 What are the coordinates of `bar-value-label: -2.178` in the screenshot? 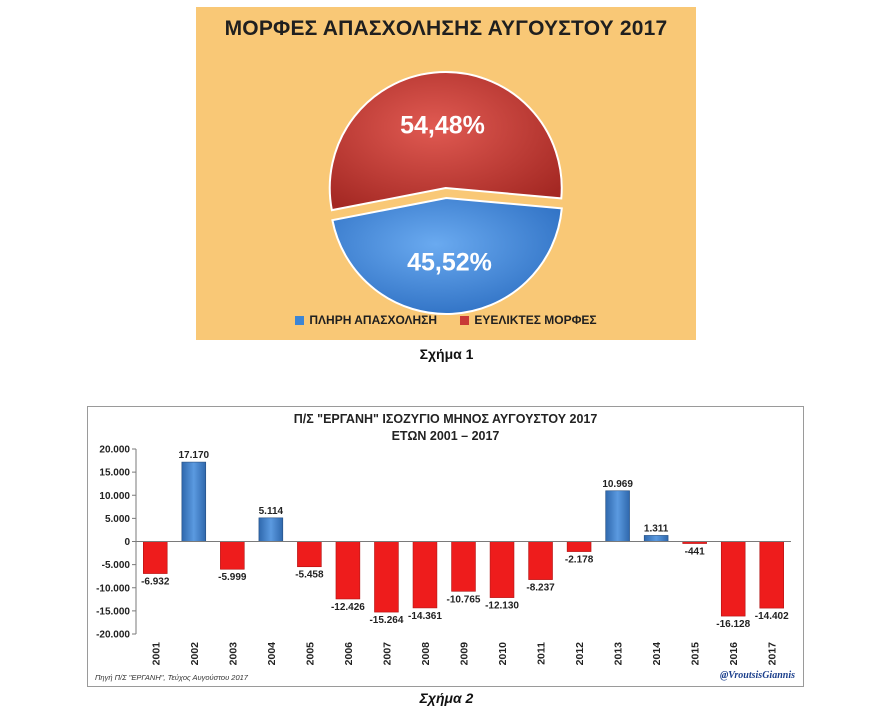 It's located at (579, 560).